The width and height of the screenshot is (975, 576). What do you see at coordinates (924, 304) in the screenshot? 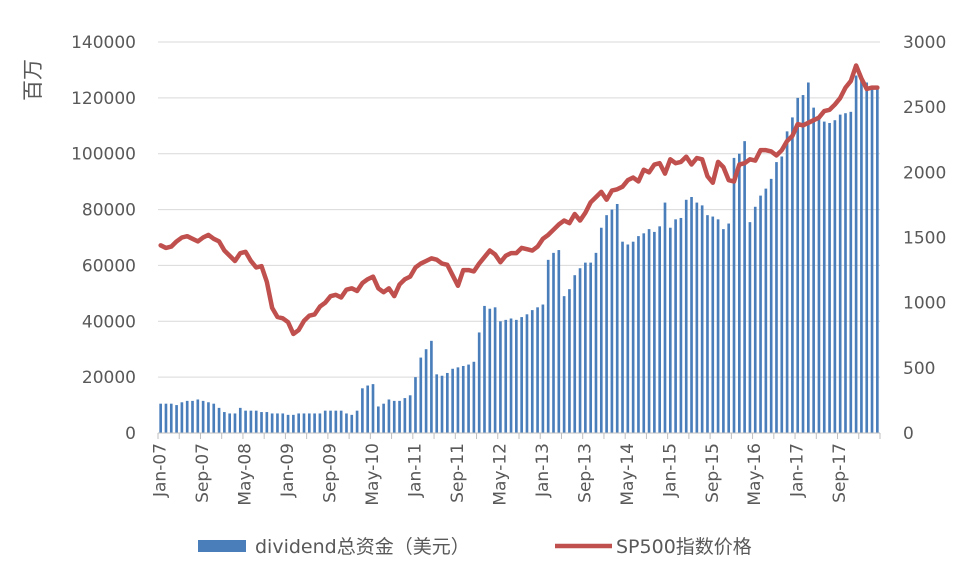
I see `right-axis-tick-label: 1000` at bounding box center [924, 304].